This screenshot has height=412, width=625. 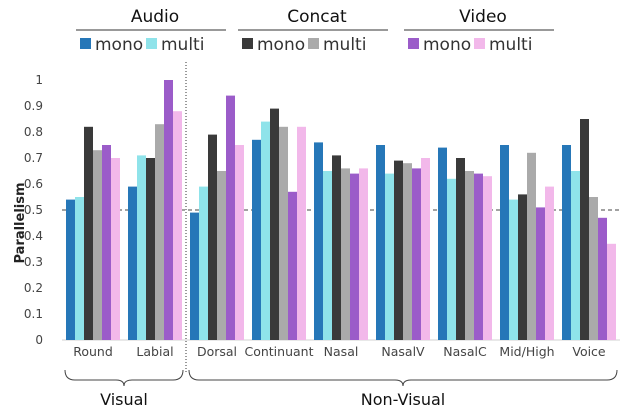 What do you see at coordinates (403, 351) in the screenshot?
I see `x-tick-label: NasalV` at bounding box center [403, 351].